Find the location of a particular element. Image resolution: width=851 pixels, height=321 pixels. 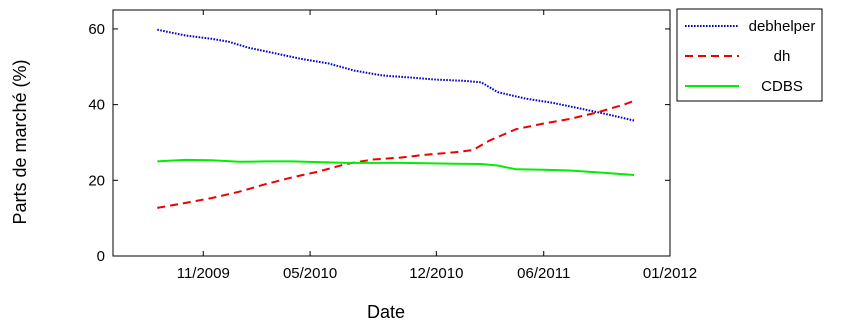

x-tick-label: 05/2010 is located at coordinates (310, 273).